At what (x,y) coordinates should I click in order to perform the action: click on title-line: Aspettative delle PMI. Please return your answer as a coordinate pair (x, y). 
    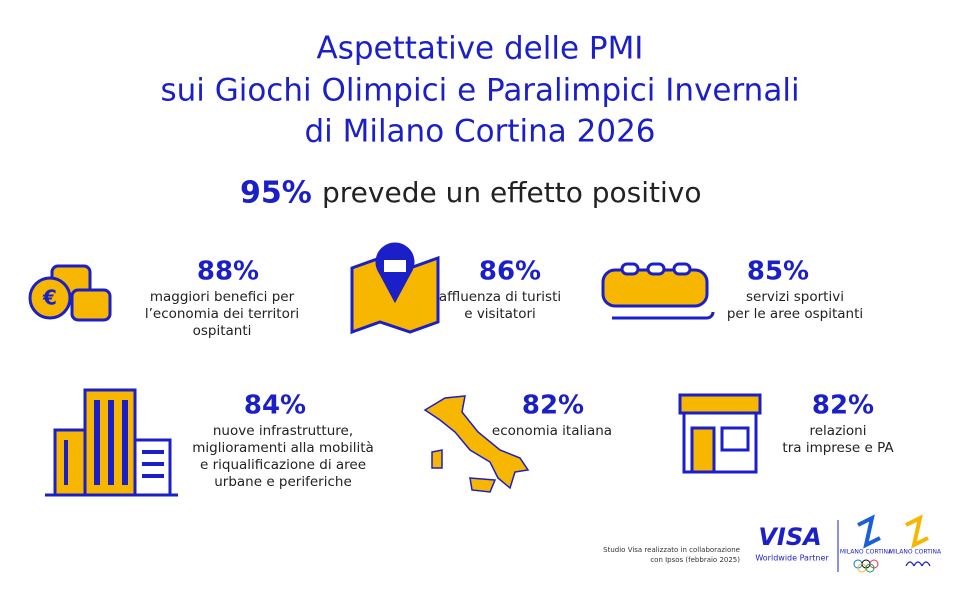
    Looking at the image, I should click on (480, 49).